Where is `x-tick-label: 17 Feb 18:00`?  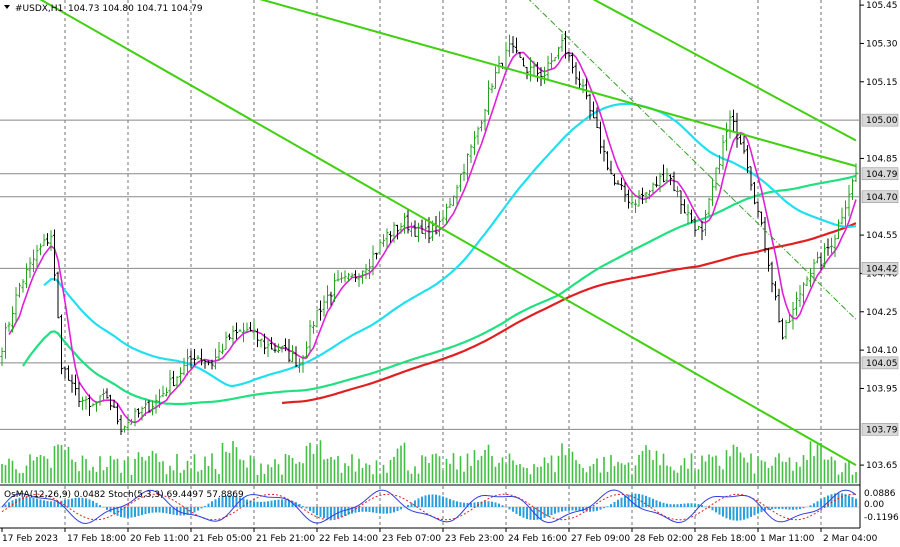
x-tick-label: 17 Feb 18:00 is located at coordinates (96, 539).